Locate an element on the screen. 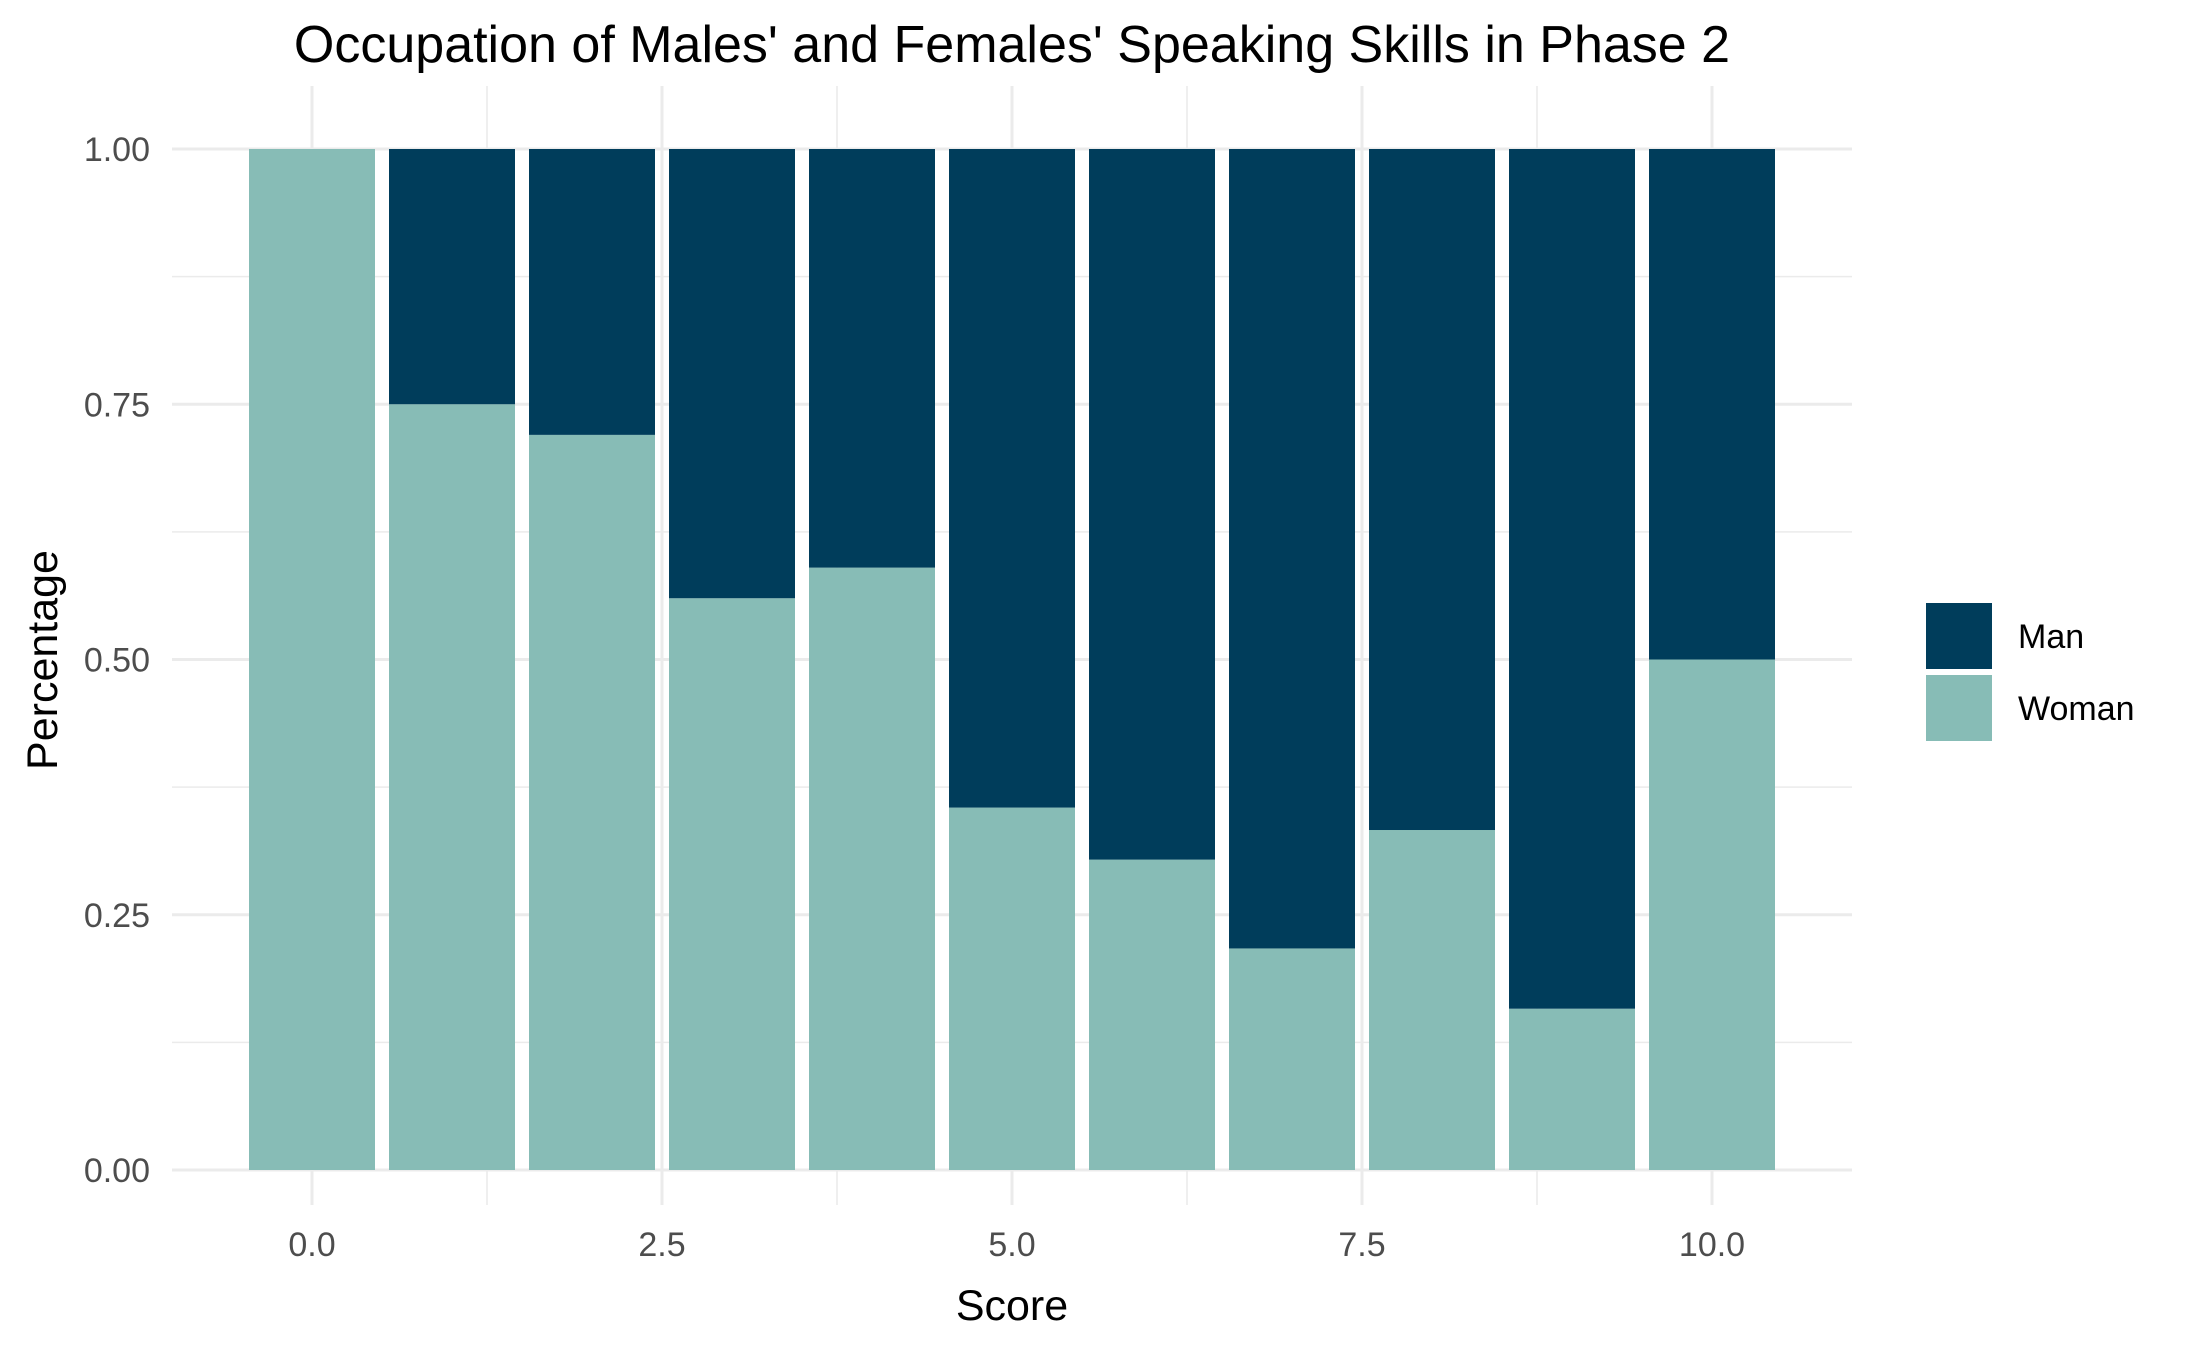 The height and width of the screenshot is (1350, 2187). x-tick-label: 2.5 is located at coordinates (661, 1245).